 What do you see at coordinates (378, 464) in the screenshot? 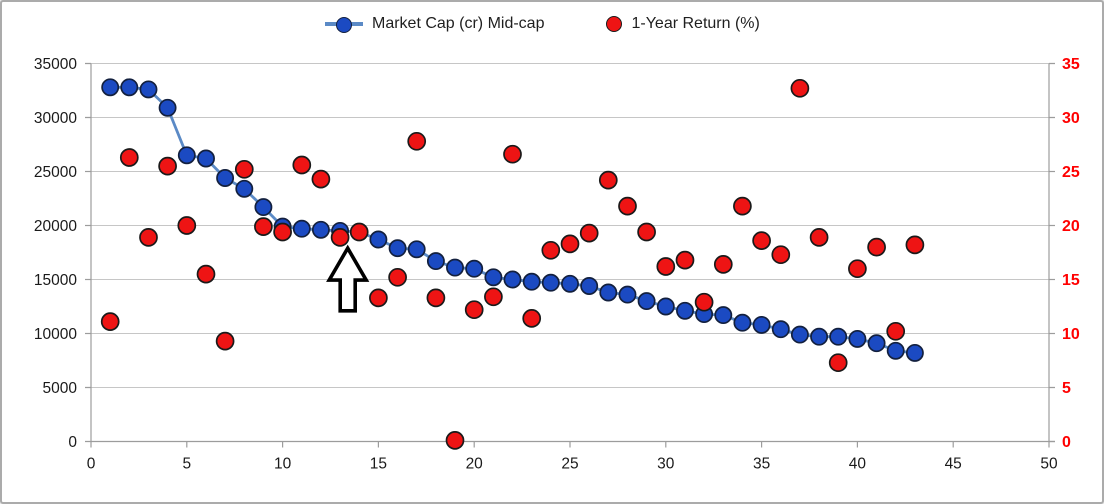
I see `x-tick-label: 15` at bounding box center [378, 464].